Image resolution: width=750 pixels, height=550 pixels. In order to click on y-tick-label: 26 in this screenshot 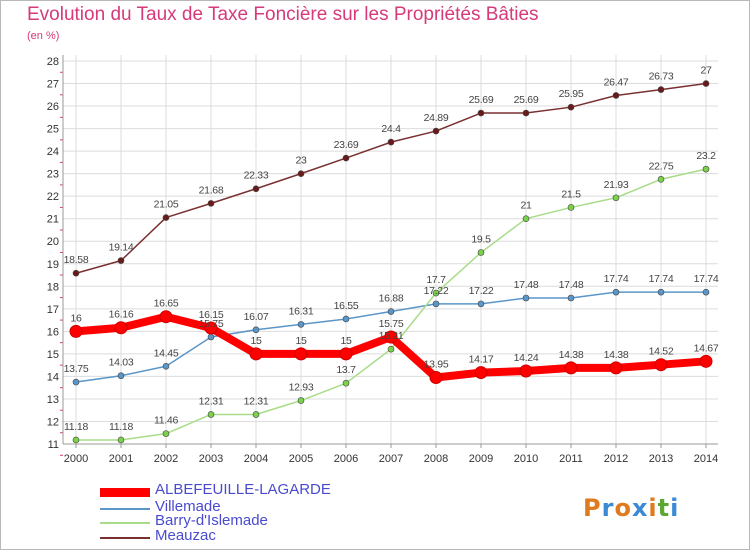, I will do `click(53, 107)`.